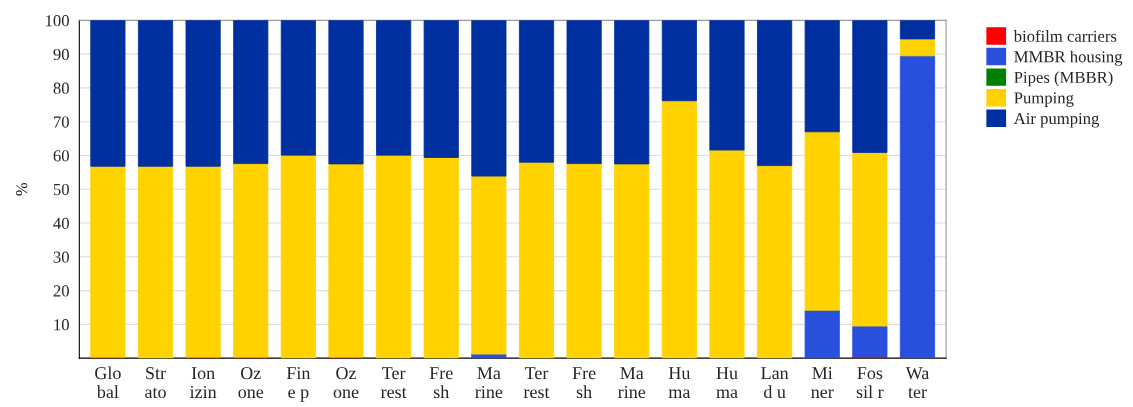 The image size is (1133, 407). Describe the element at coordinates (1063, 79) in the screenshot. I see `legend-label: Pipes (MBBR)` at that location.